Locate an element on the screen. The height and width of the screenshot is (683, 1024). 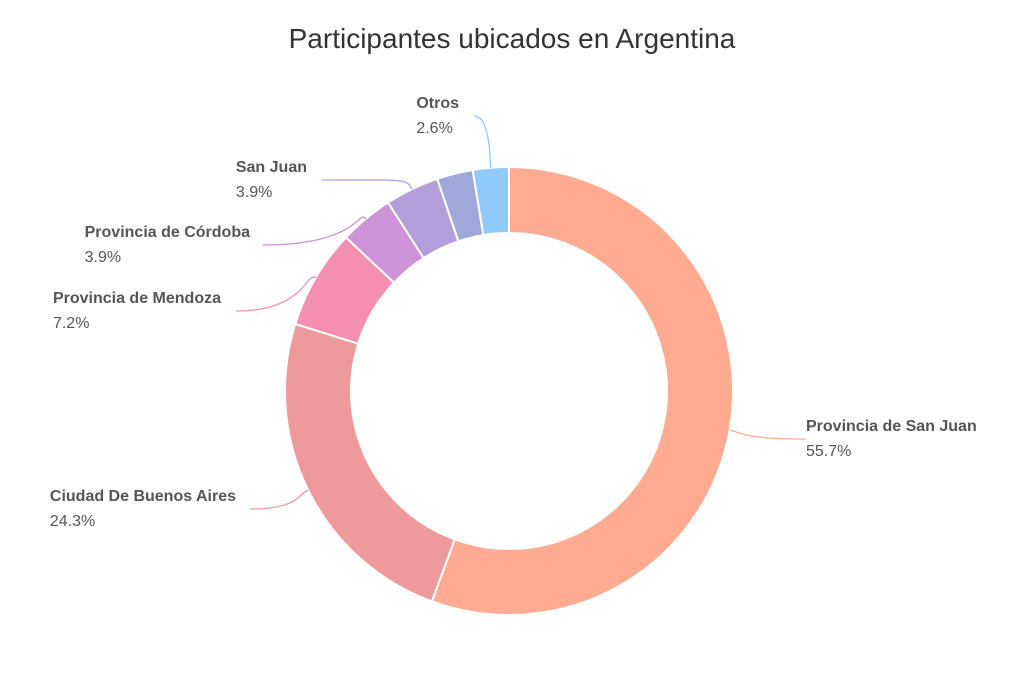
chart-title: Participantes ubicados en Argentina is located at coordinates (512, 38).